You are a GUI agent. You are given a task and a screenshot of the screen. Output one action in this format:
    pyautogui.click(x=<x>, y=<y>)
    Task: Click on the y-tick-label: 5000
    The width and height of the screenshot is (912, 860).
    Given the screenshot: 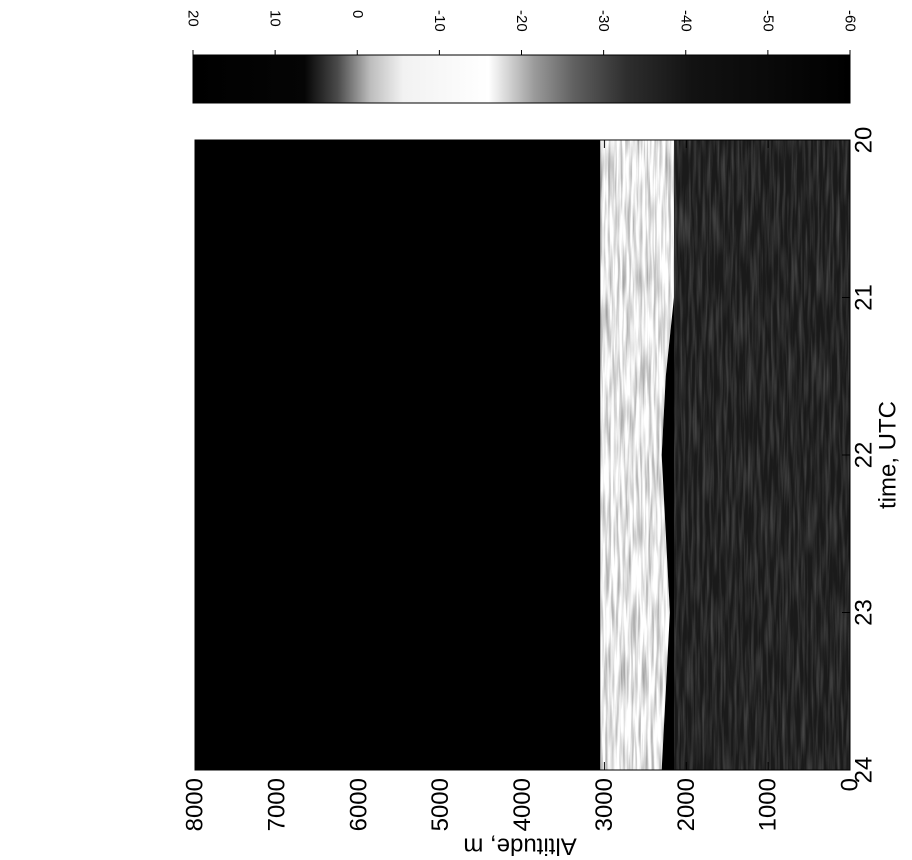 What is the action you would take?
    pyautogui.click(x=440, y=804)
    